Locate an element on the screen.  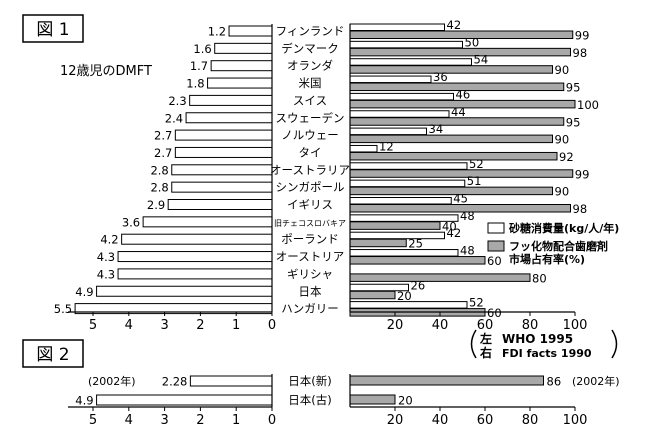
legend-label-paste: フッ化物配合歯磨剤 is located at coordinates (558, 246).